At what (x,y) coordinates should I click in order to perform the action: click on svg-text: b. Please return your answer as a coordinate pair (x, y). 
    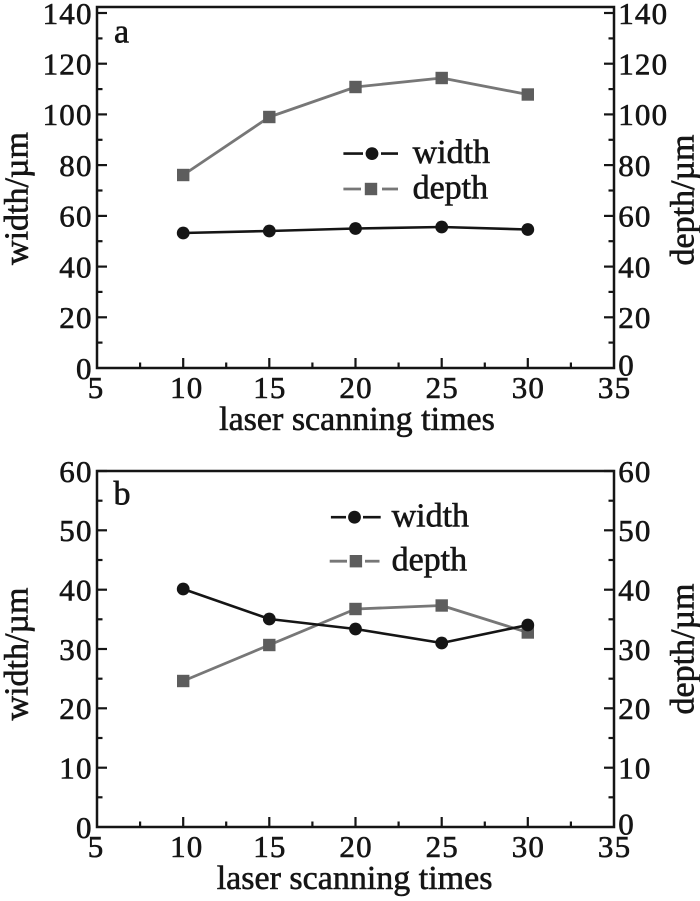
    Looking at the image, I should click on (122, 494).